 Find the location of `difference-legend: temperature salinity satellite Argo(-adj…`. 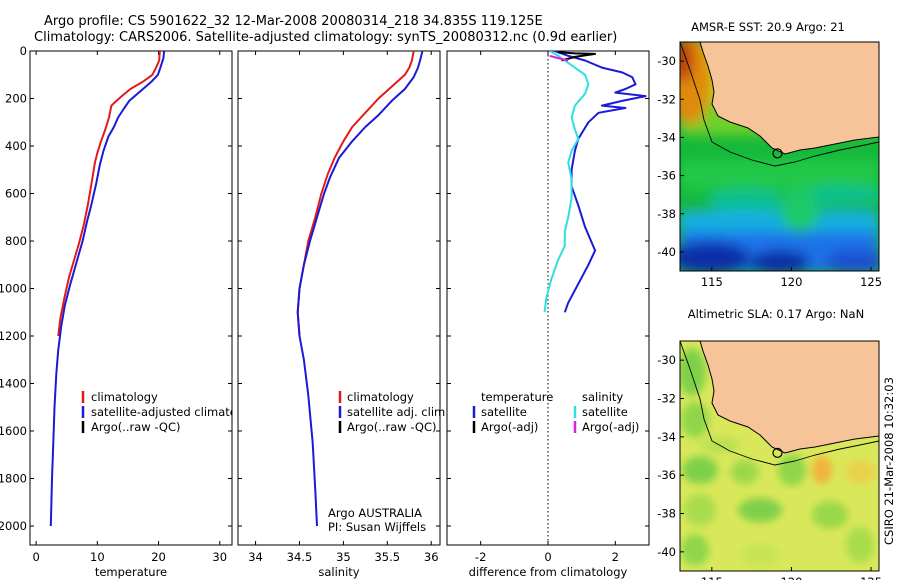

difference-legend: temperature salinity satellite Argo(-adj… is located at coordinates (555, 412).